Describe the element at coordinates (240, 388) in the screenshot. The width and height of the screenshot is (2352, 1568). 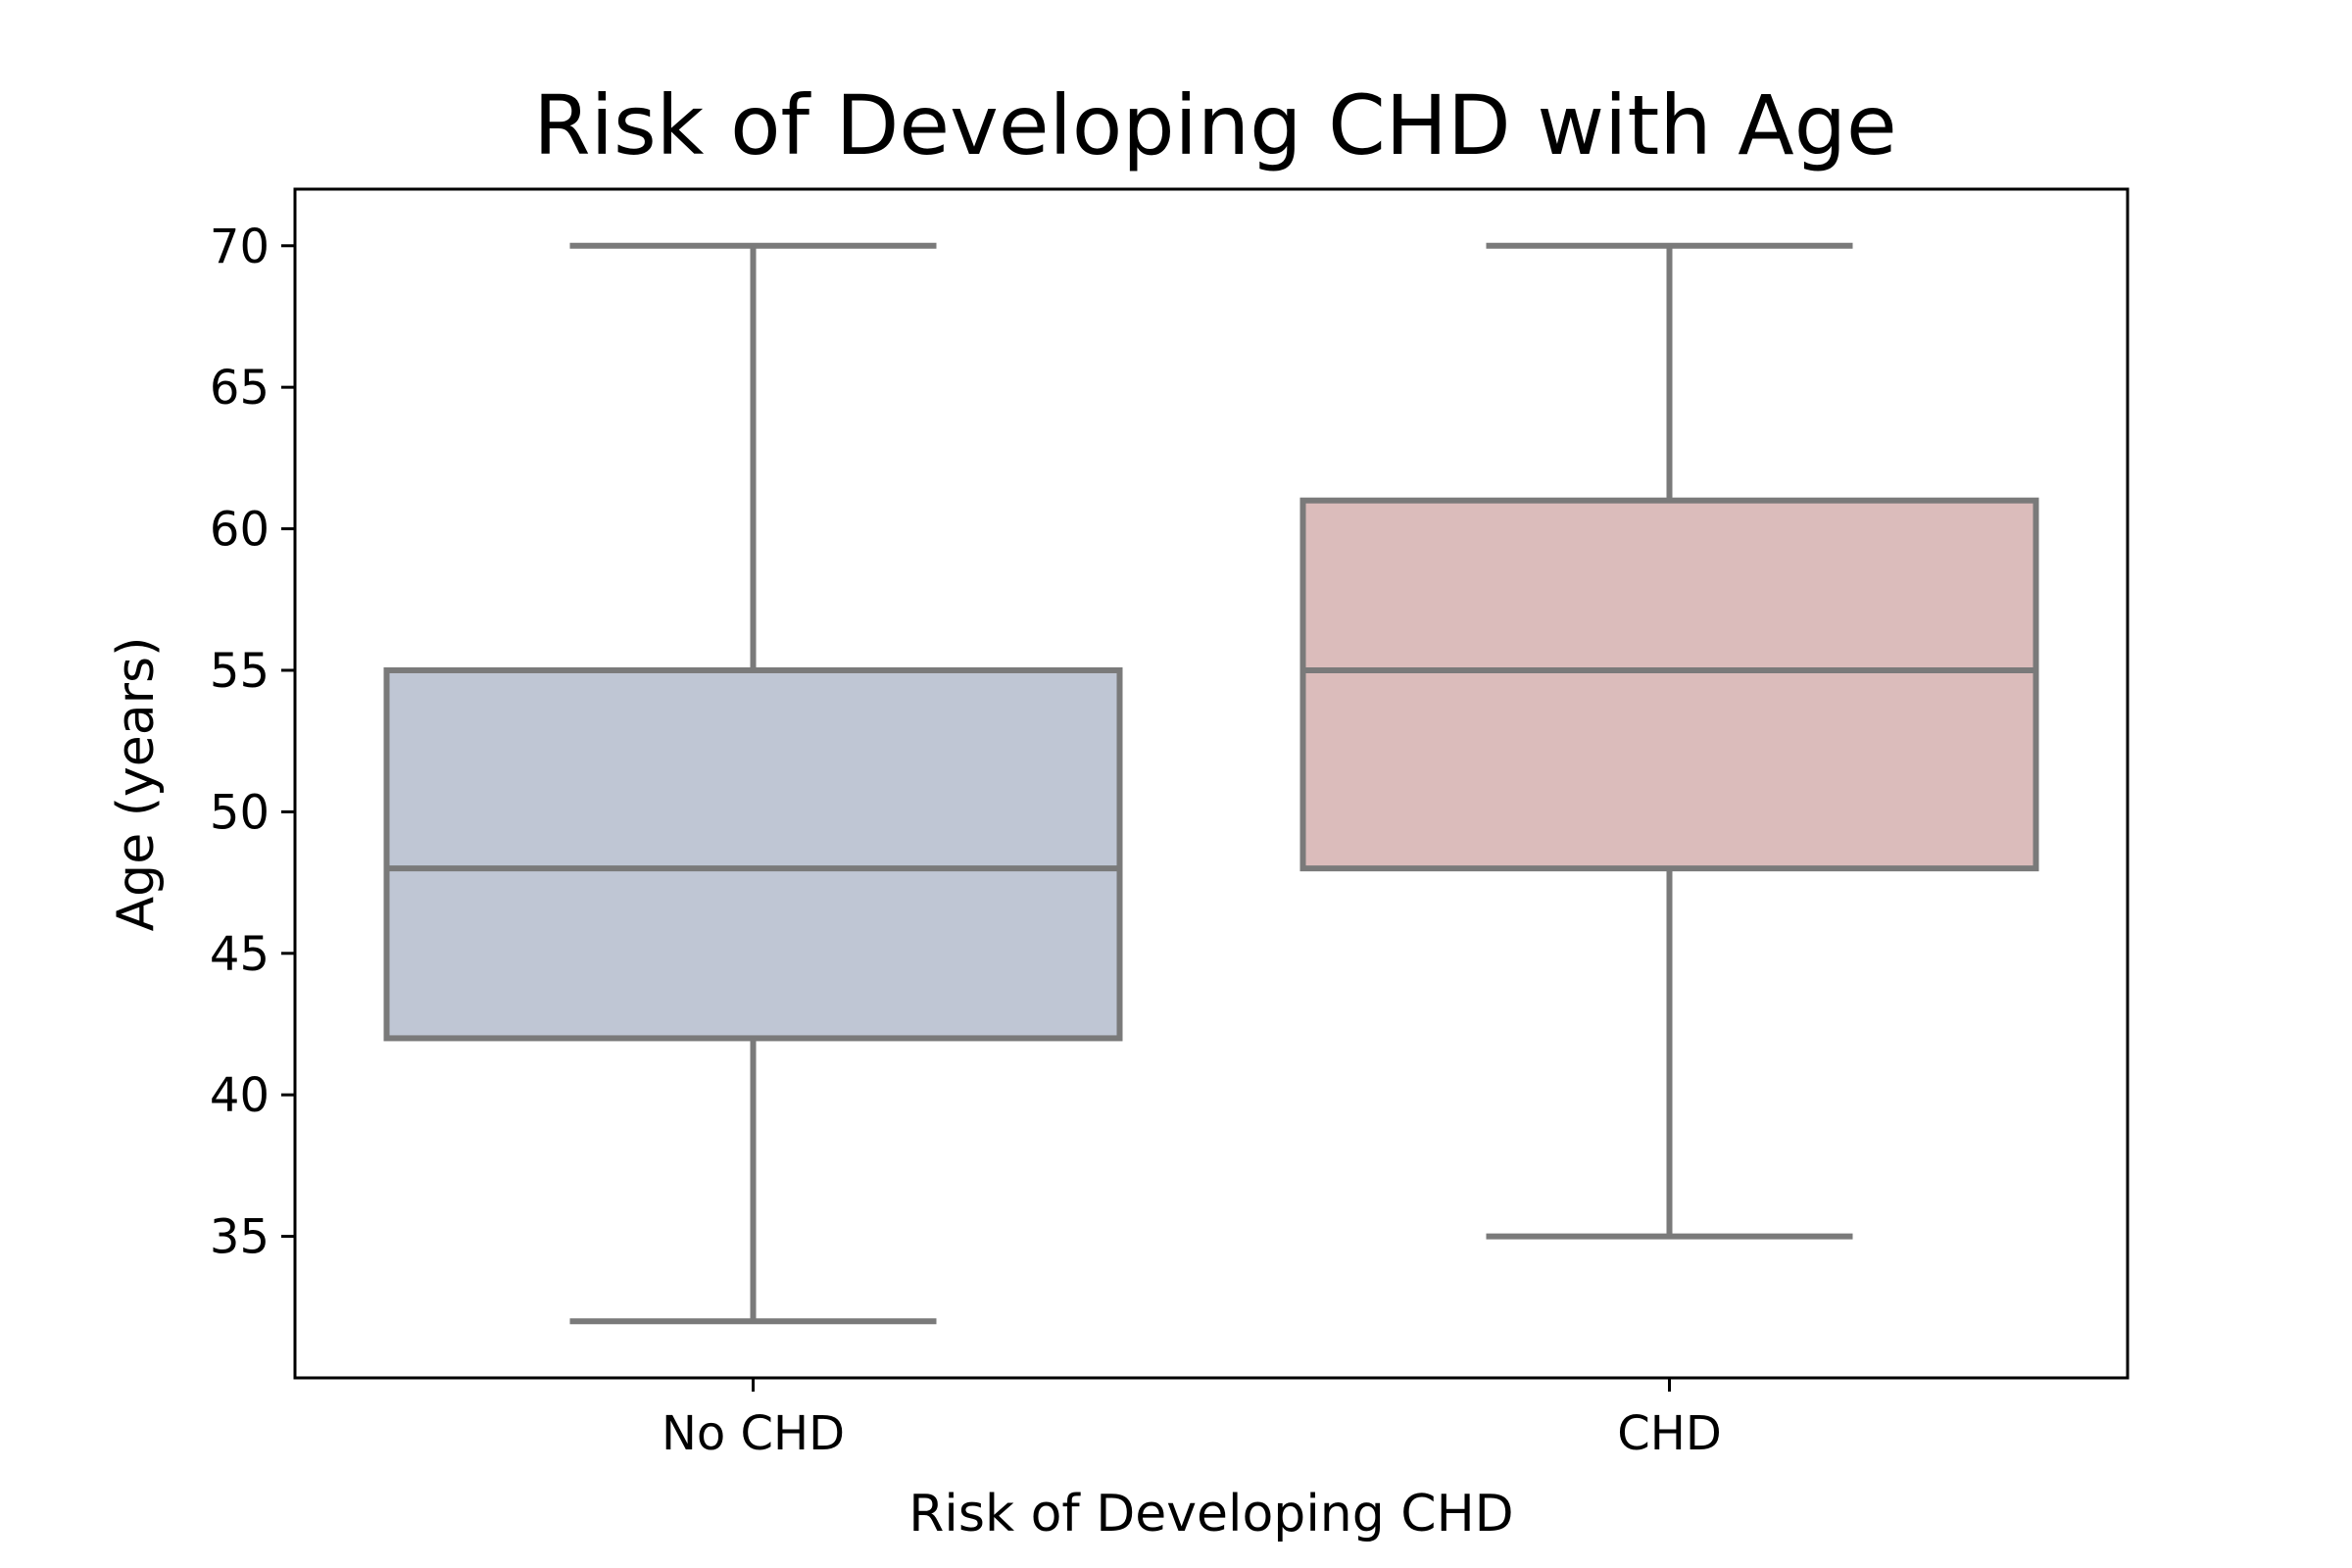
I see `y-tick-label-65: 65` at that location.